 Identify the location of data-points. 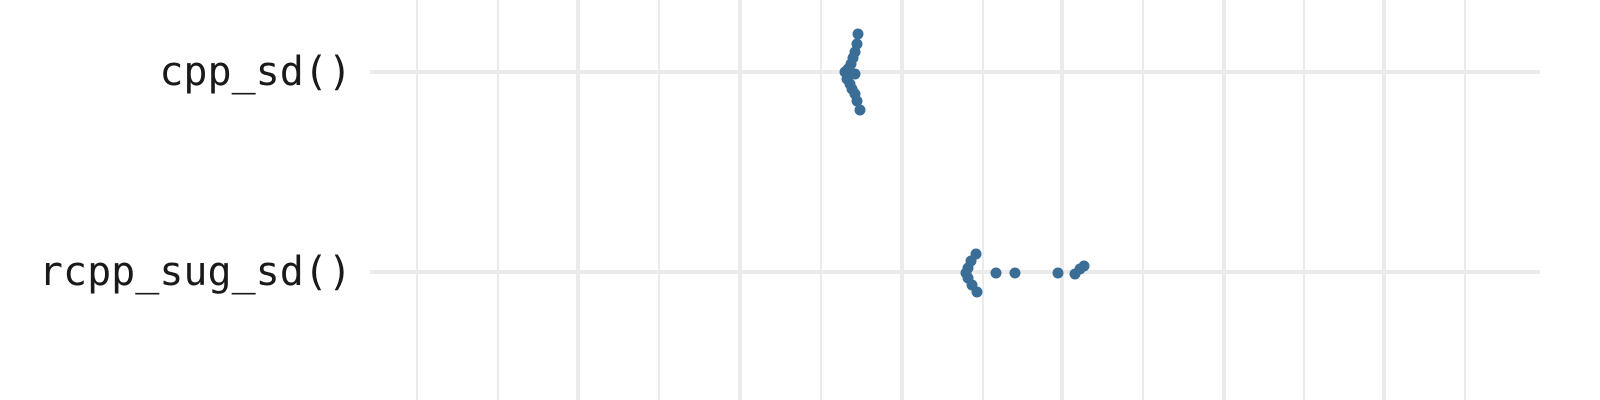
(964, 163).